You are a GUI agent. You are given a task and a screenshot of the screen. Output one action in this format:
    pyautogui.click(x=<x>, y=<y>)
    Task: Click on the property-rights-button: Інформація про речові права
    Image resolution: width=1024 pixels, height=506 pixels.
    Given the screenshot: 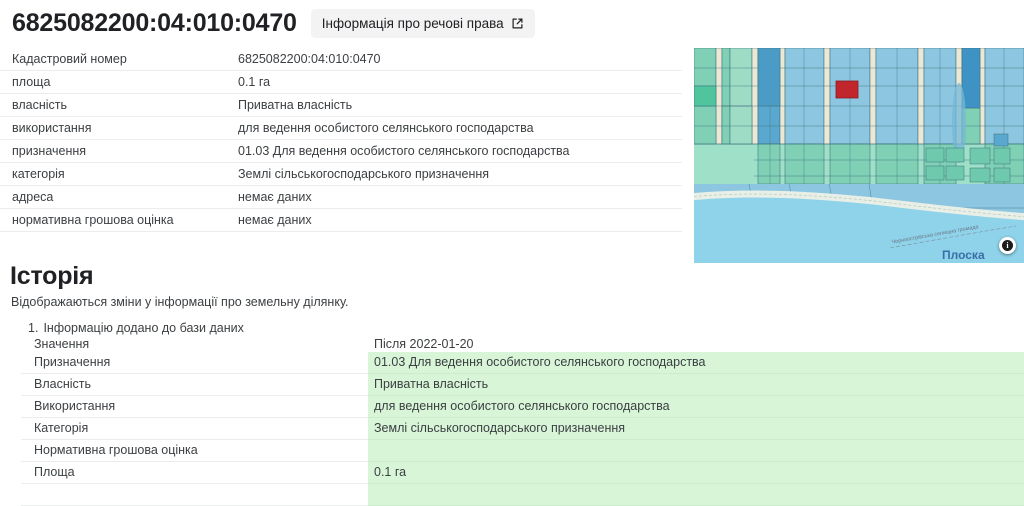 What is the action you would take?
    pyautogui.click(x=422, y=23)
    